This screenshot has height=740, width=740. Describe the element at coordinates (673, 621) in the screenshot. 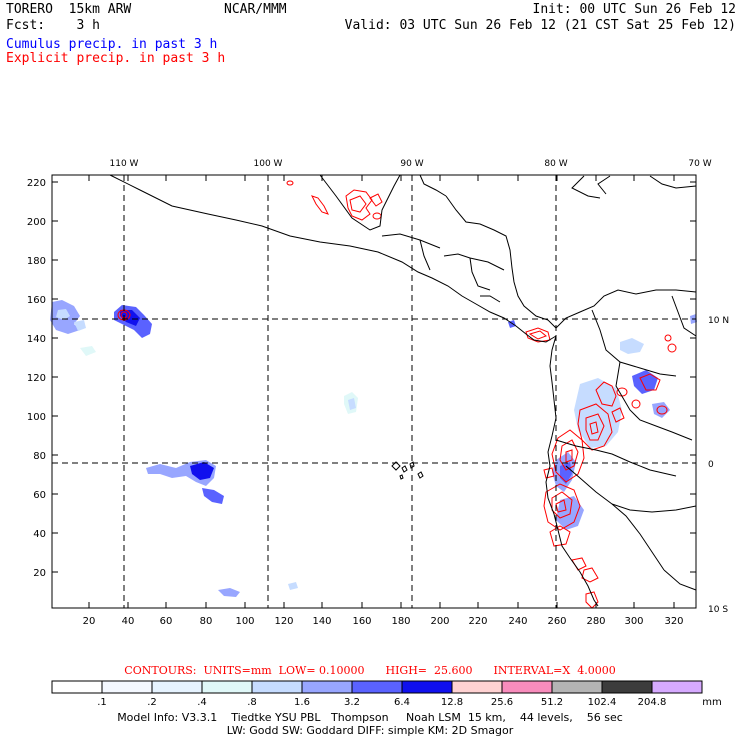

I see `x-tick-label: 320` at that location.